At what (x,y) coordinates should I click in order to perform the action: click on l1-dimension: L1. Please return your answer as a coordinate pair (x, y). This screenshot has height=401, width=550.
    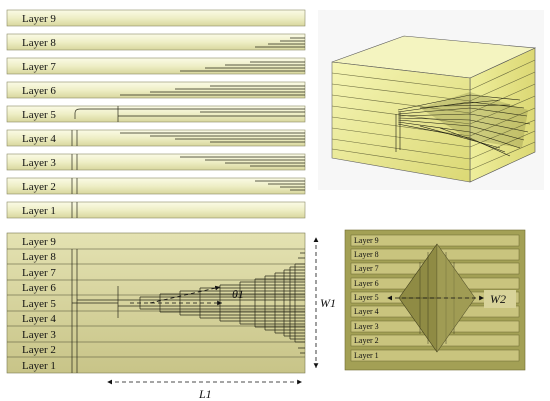
    Looking at the image, I should click on (204, 390).